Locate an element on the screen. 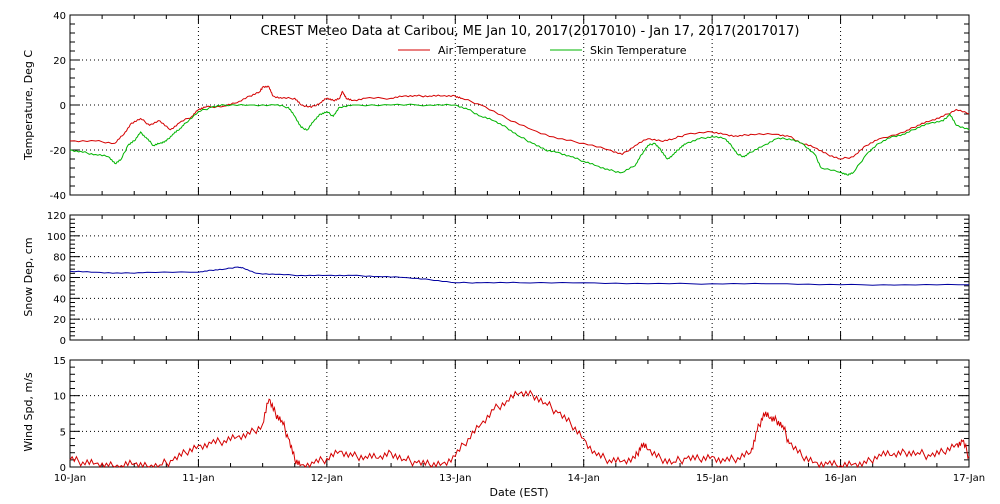 Image resolution: width=1000 pixels, height=504 pixels. y-tick-label: -20 is located at coordinates (58, 151).